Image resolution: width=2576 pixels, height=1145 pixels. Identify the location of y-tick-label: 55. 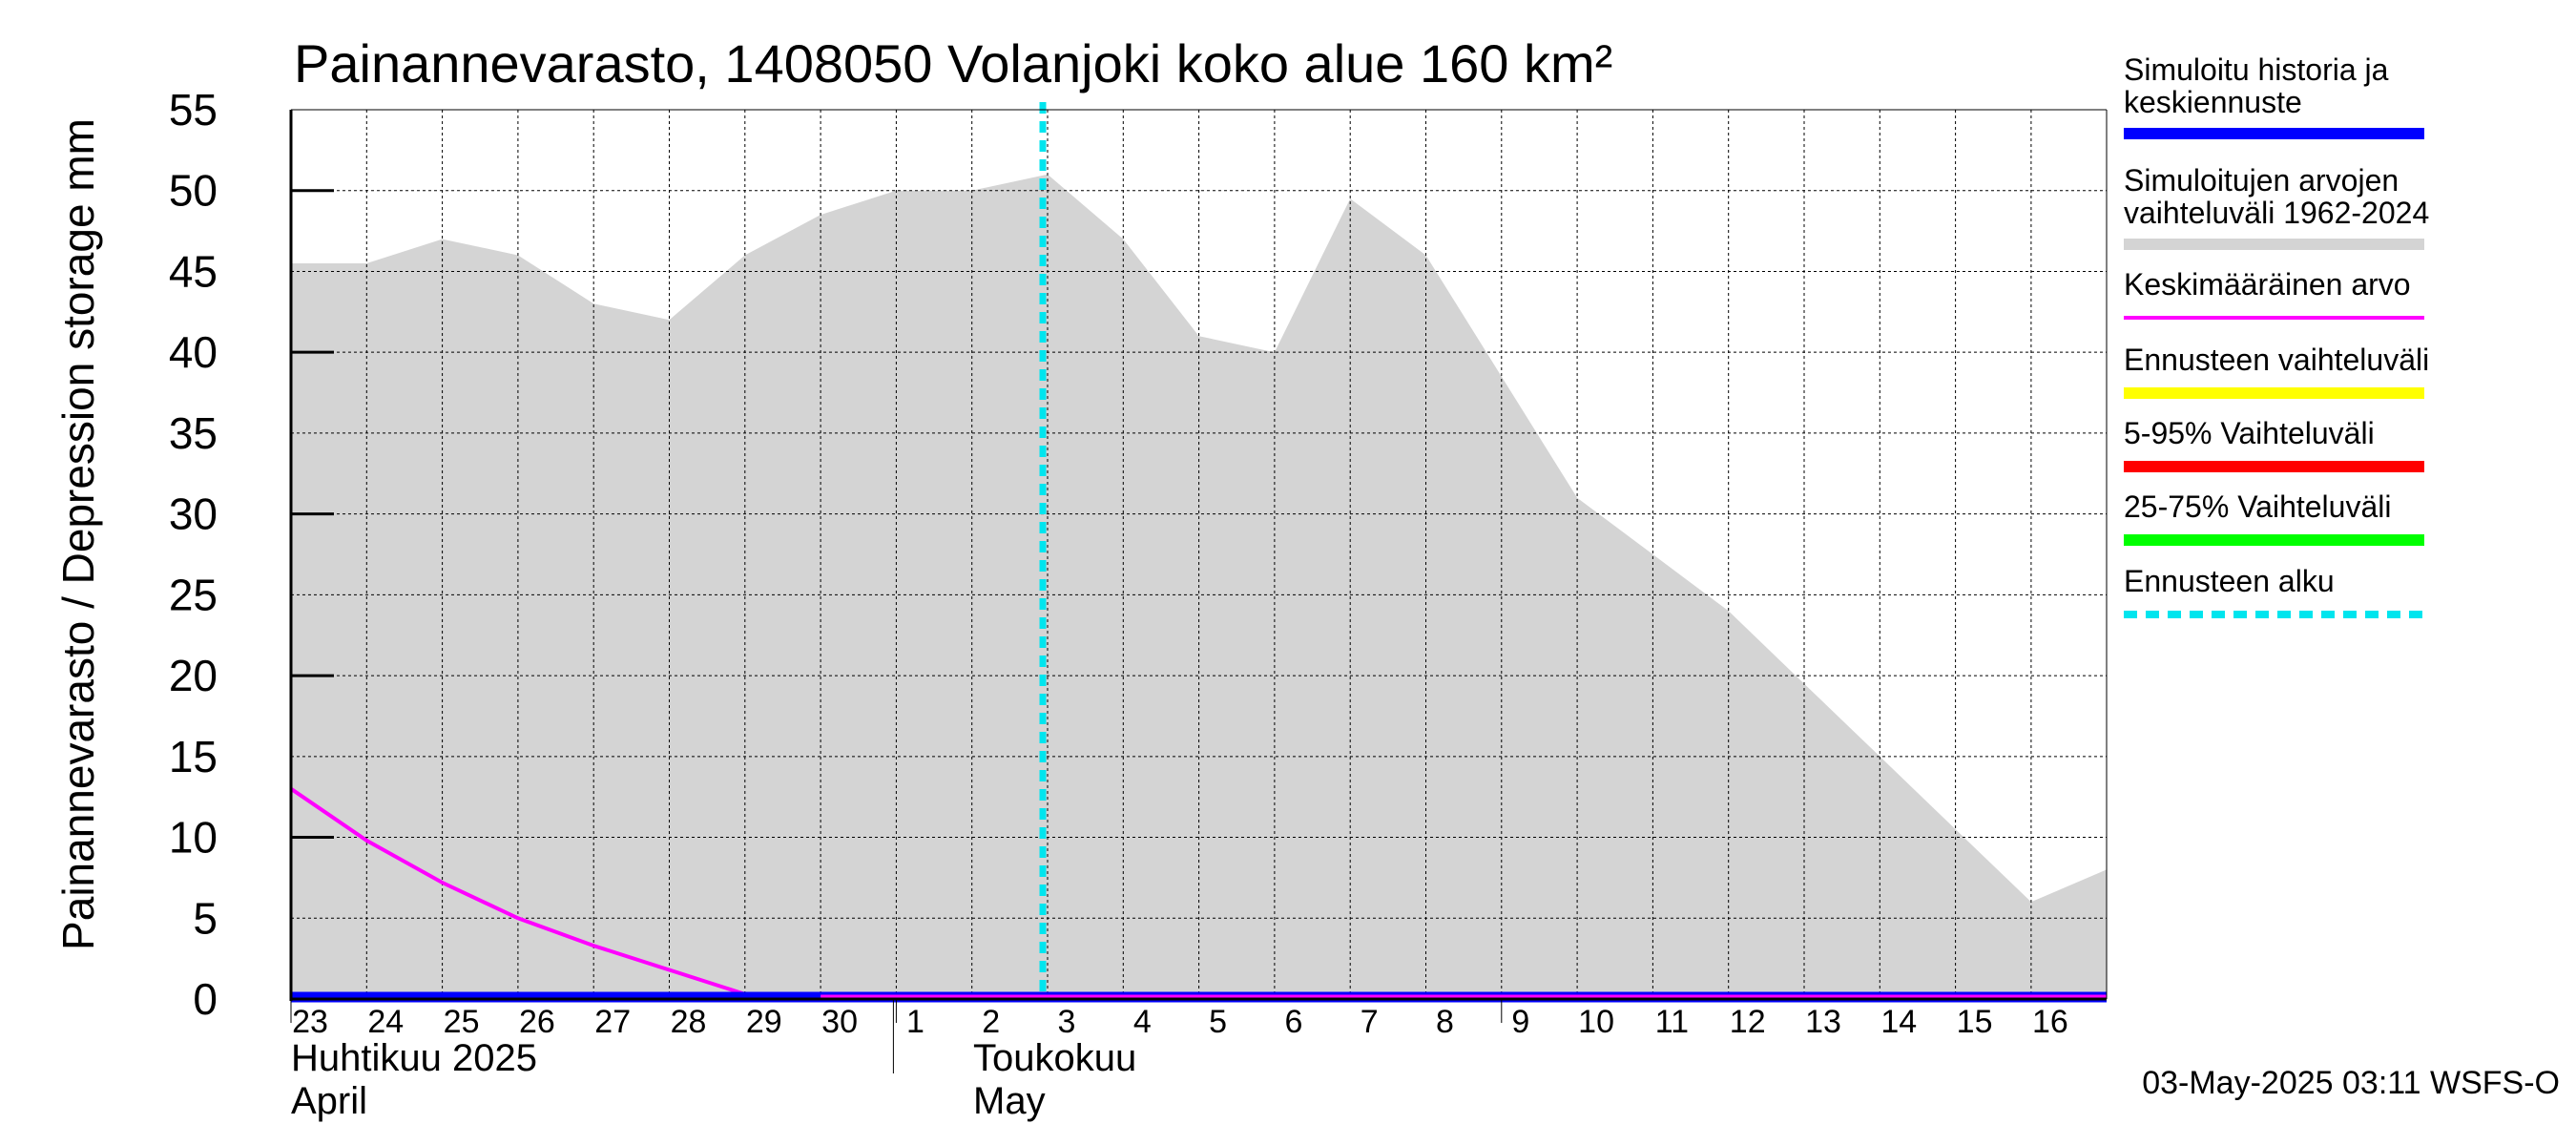
(193, 110).